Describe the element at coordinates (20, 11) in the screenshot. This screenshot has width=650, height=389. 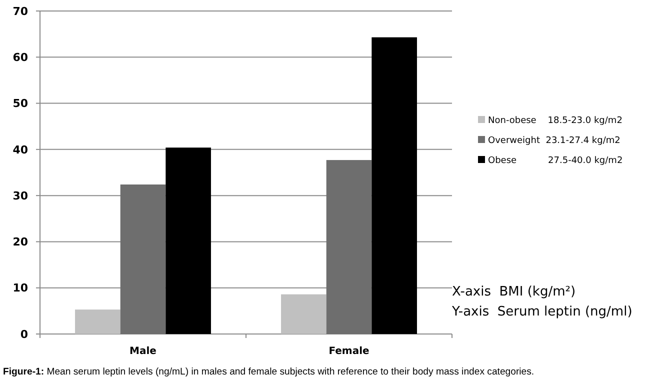
I see `y-tick-label: 70` at that location.